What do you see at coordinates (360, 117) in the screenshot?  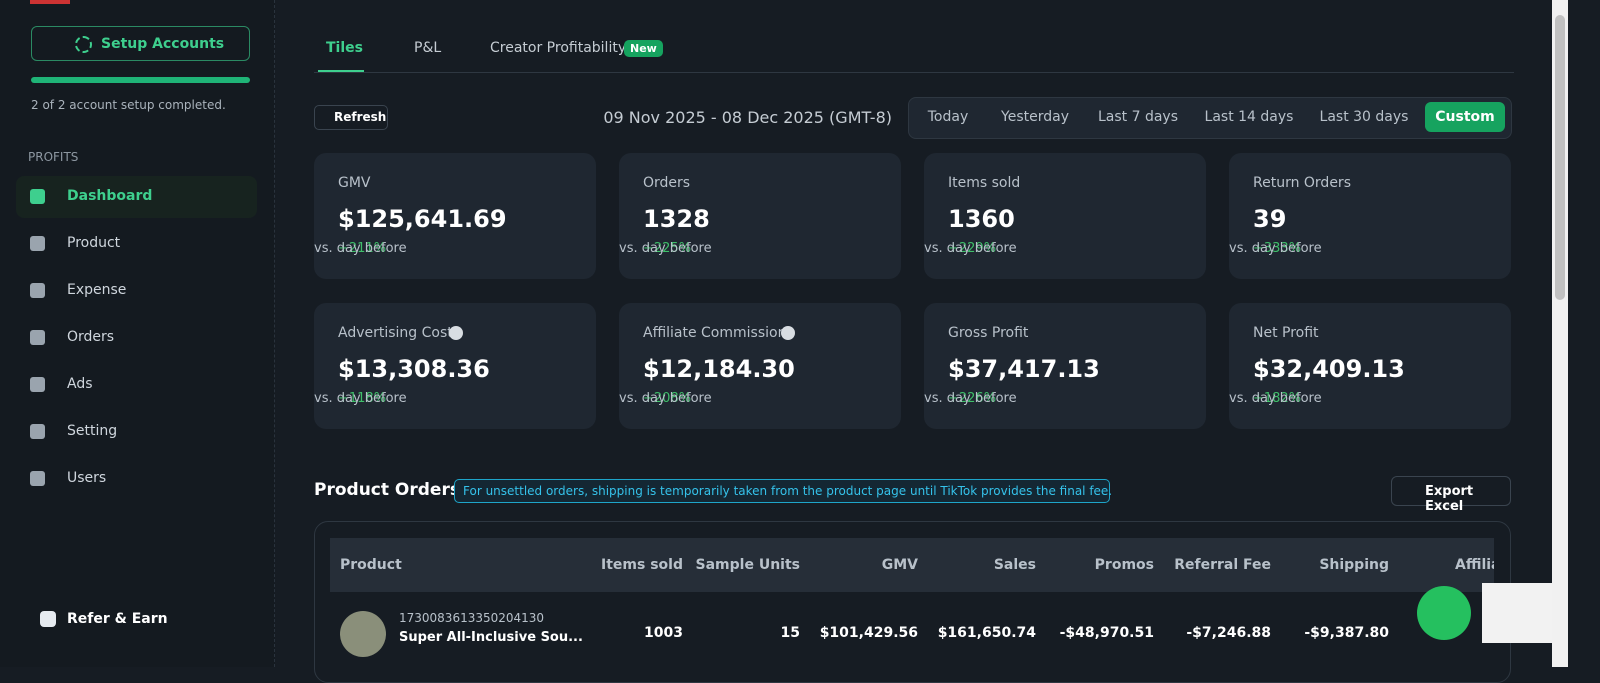 I see `refresh-label: Refresh` at bounding box center [360, 117].